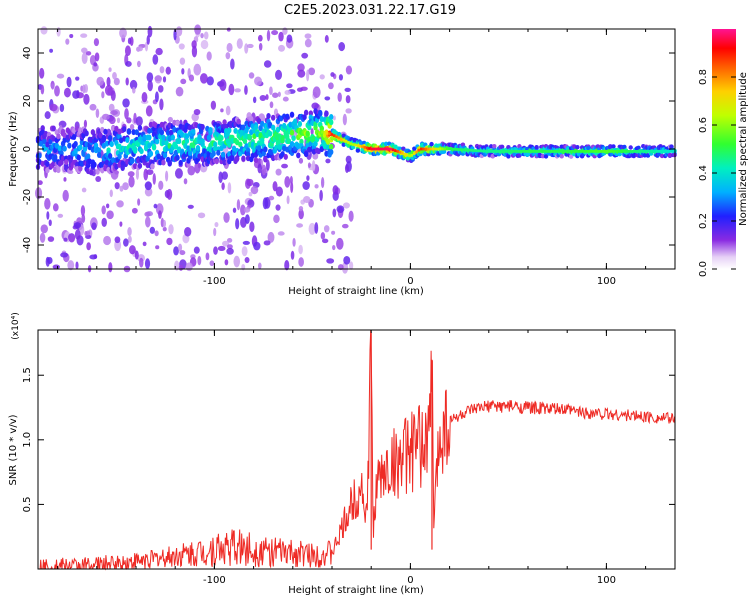 The image size is (750, 600). I want to click on y-tick-label: -40, so click(27, 245).